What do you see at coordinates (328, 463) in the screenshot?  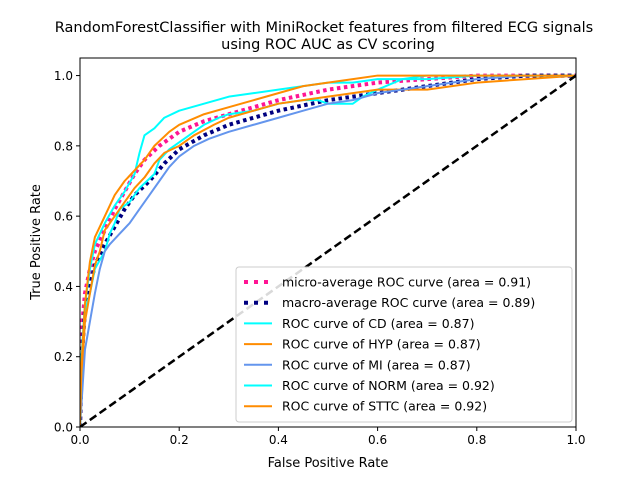 I see `x-axis-label: False Positive Rate` at bounding box center [328, 463].